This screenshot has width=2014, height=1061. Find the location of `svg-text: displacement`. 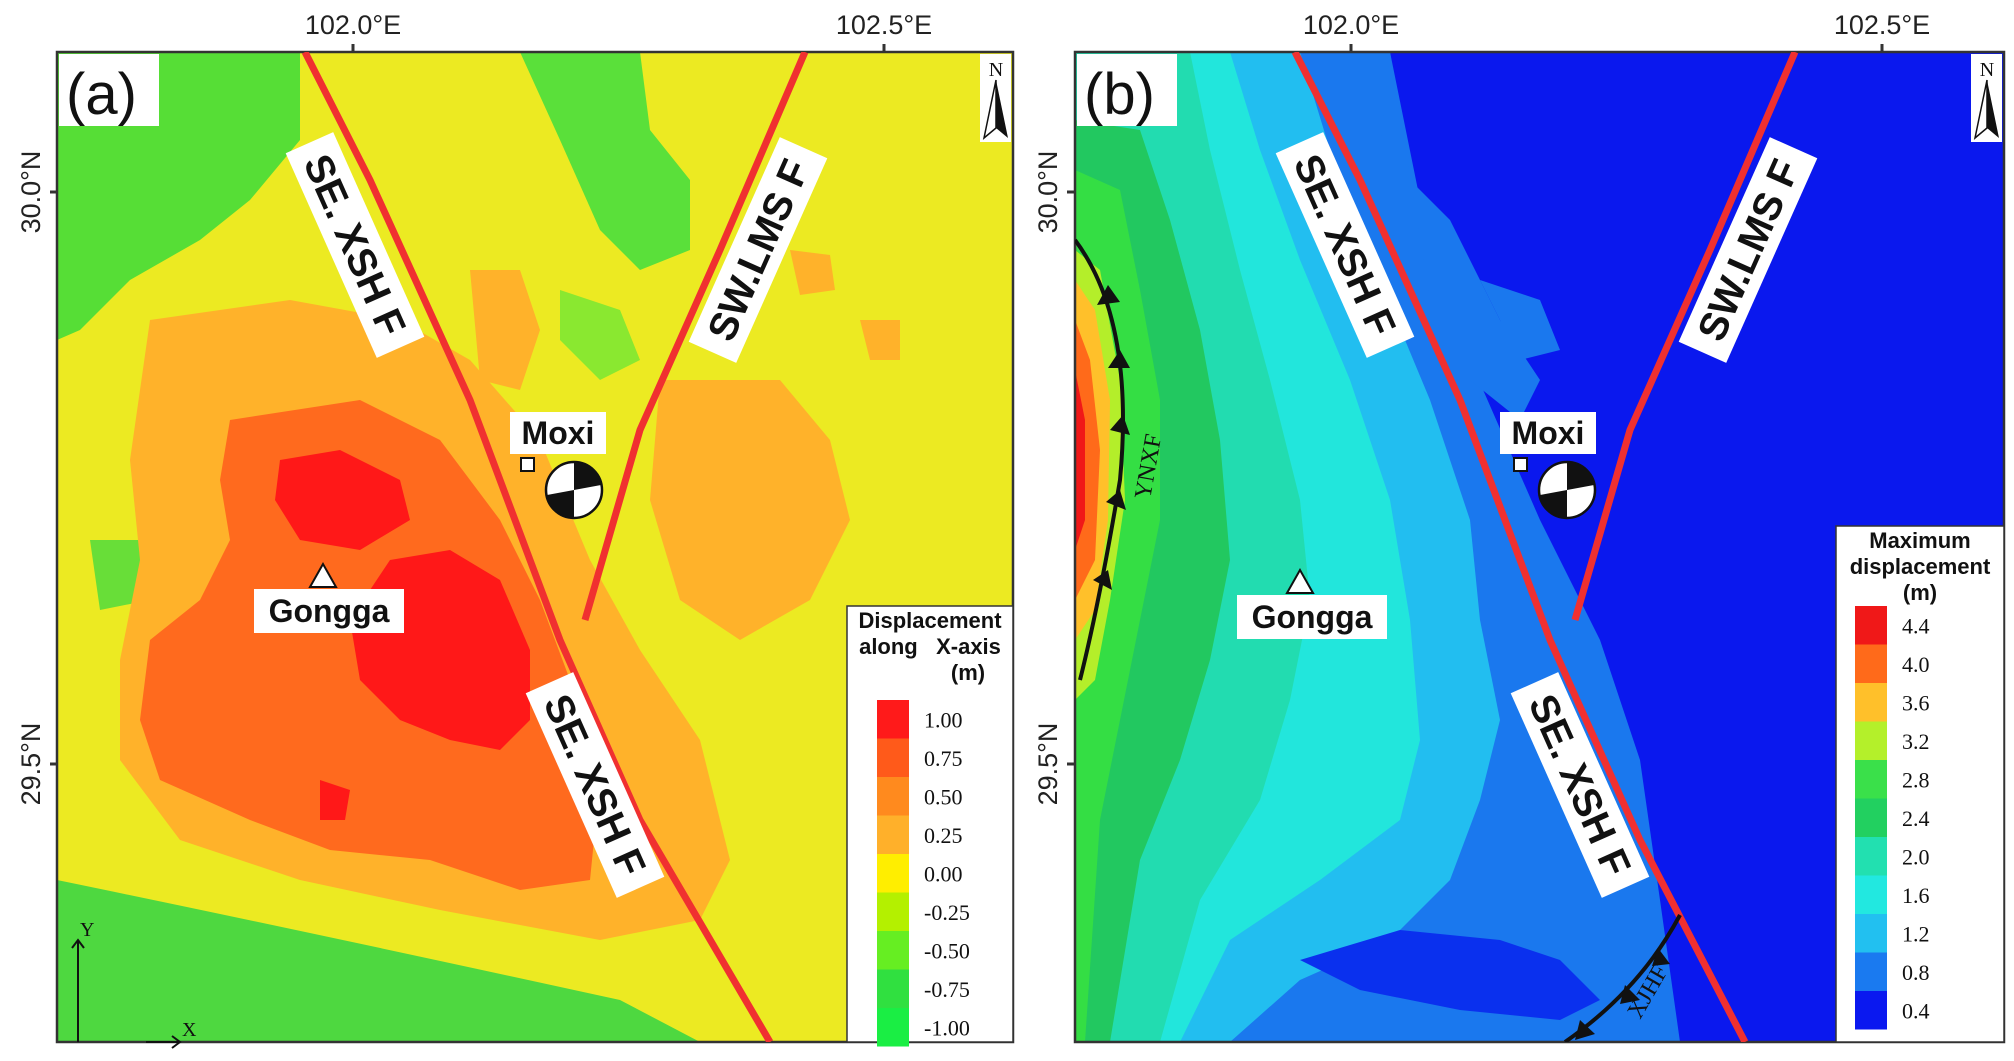

svg-text: displacement is located at coordinates (1920, 566).